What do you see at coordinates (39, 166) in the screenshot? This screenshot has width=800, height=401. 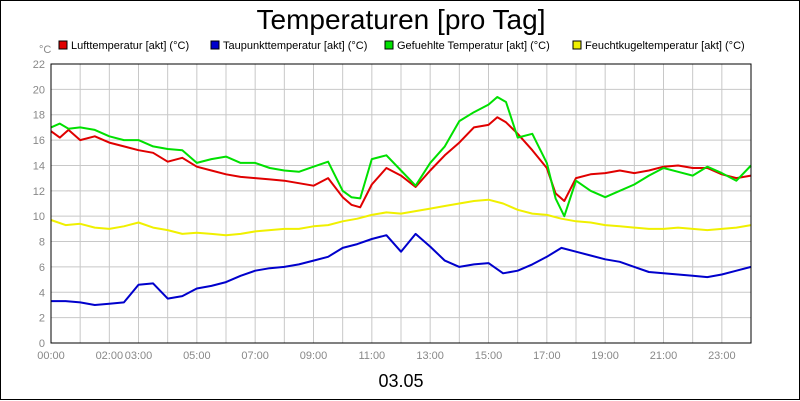 I see `y-tick-label: 14` at bounding box center [39, 166].